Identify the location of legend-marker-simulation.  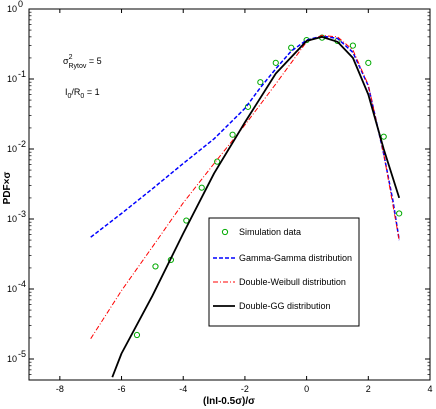
(225, 232).